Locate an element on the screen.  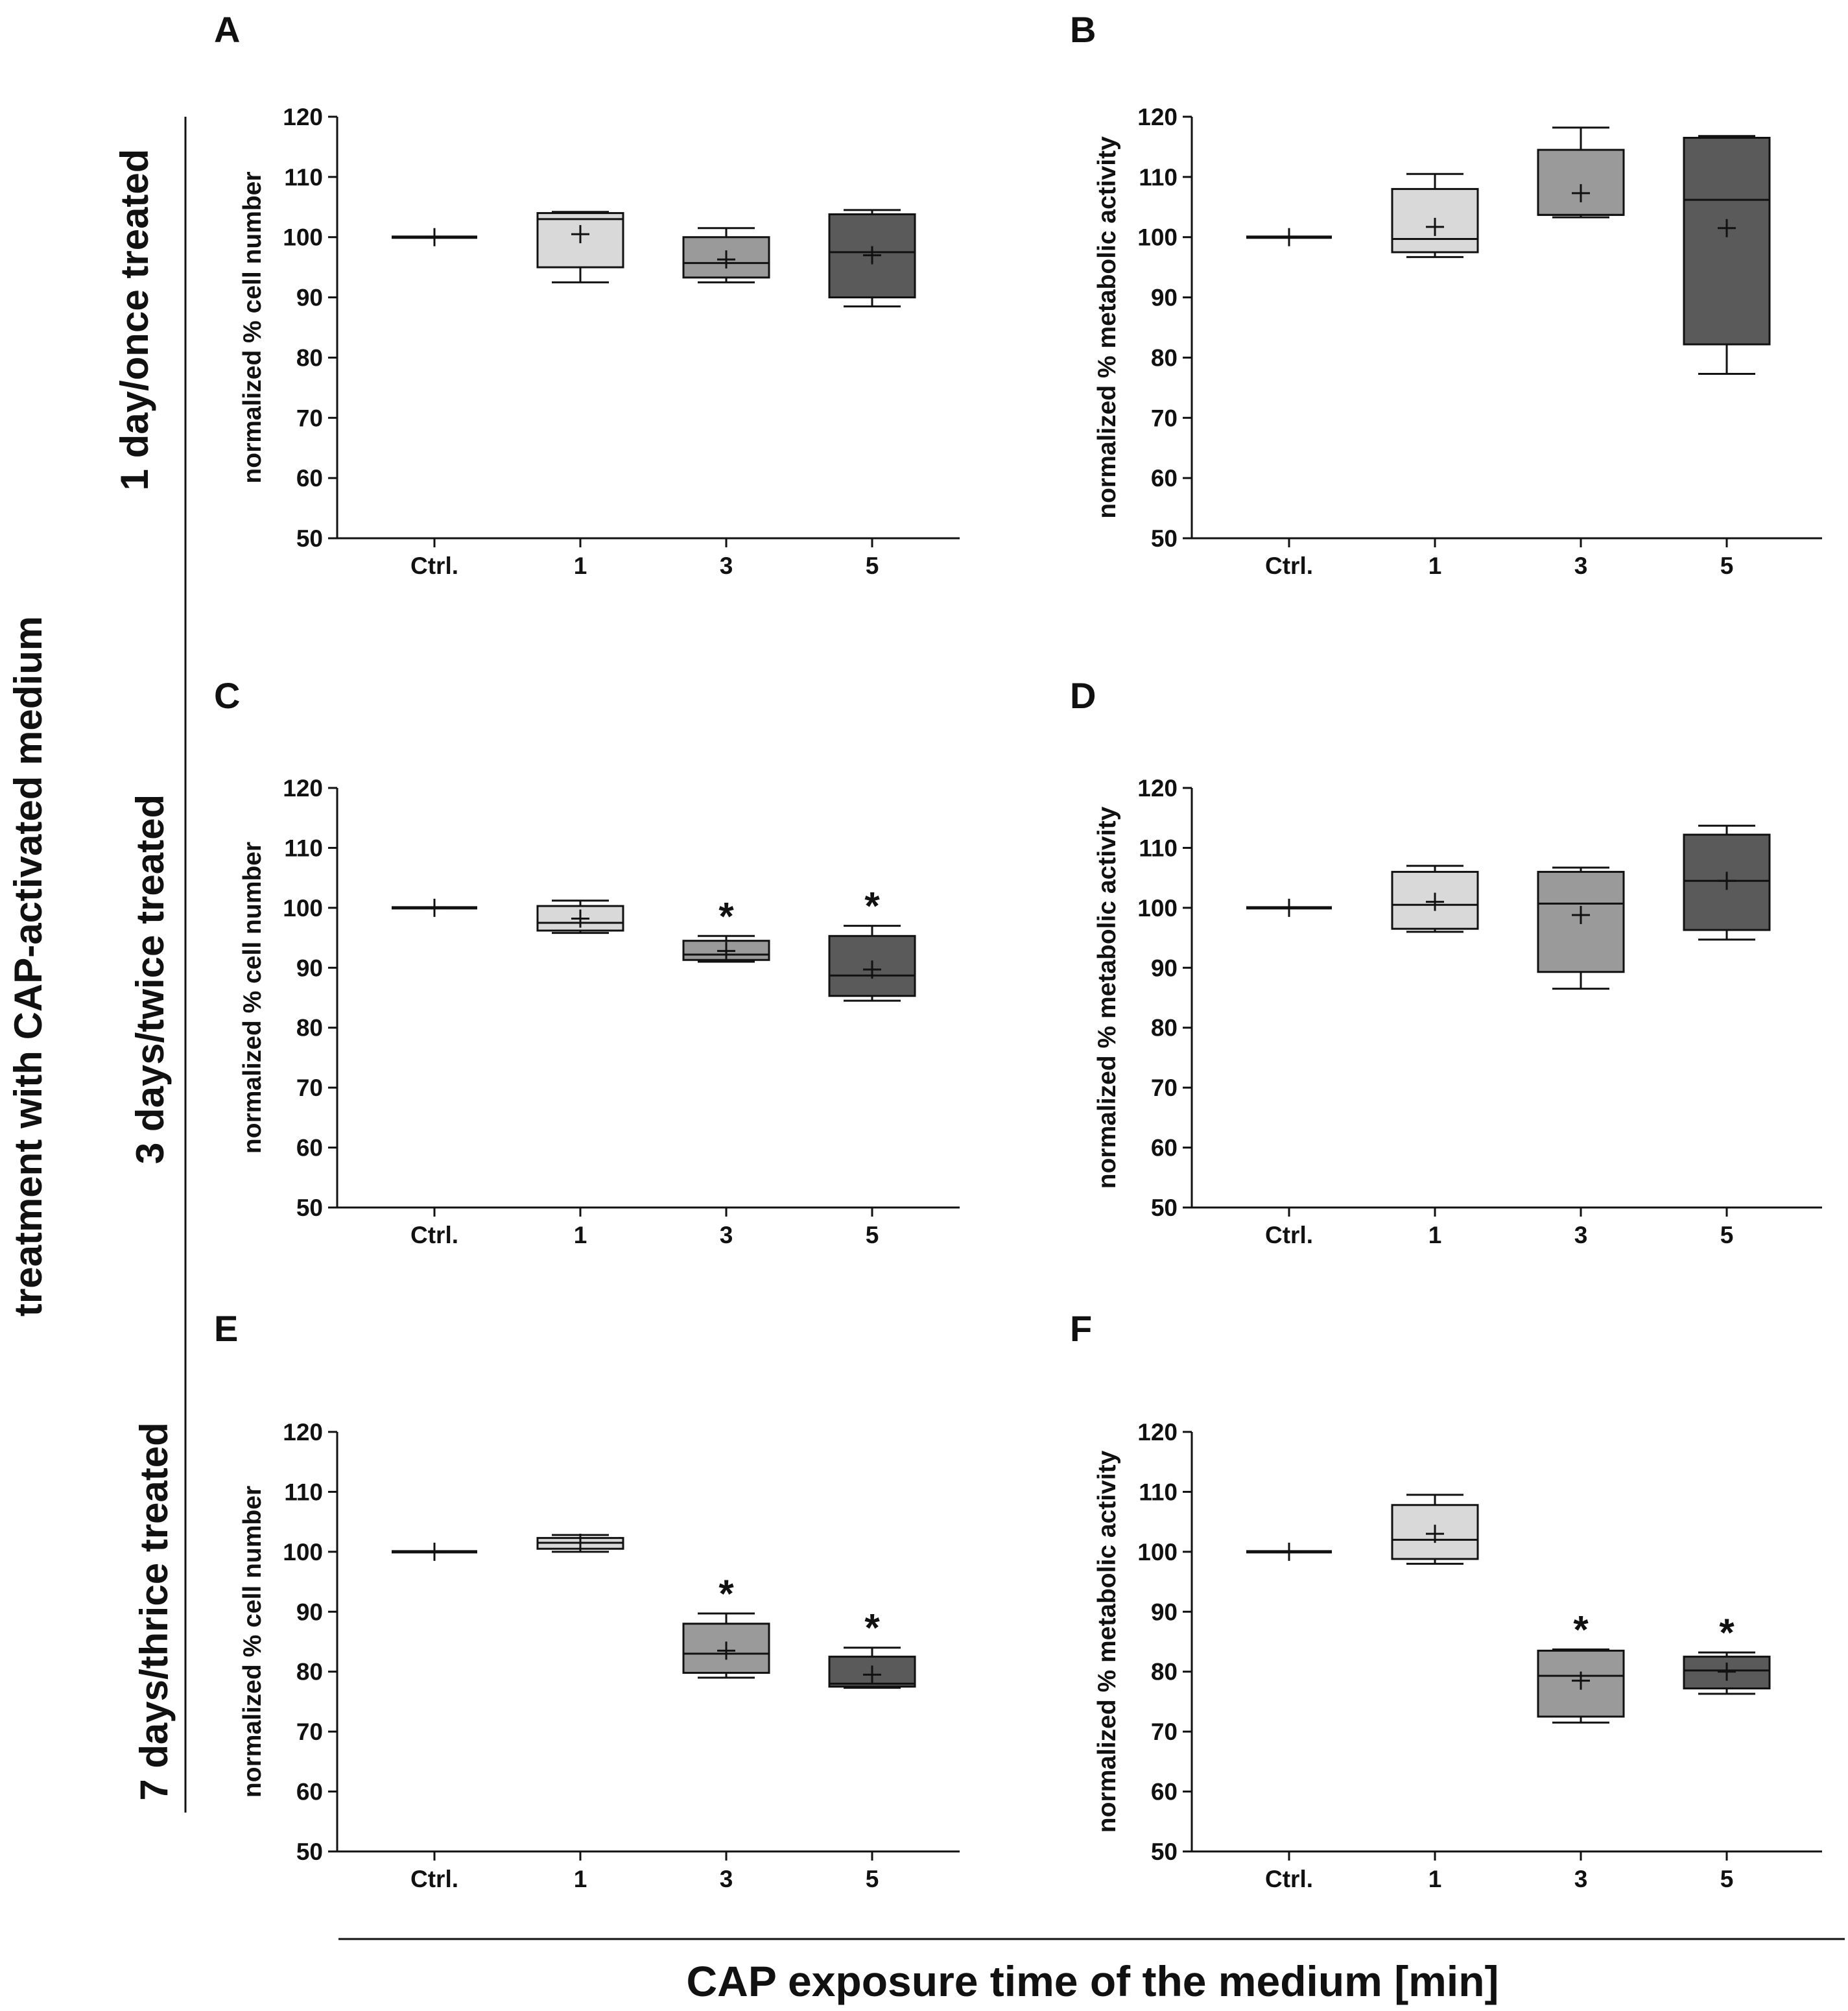
panel-letter: F is located at coordinates (1081, 1328).